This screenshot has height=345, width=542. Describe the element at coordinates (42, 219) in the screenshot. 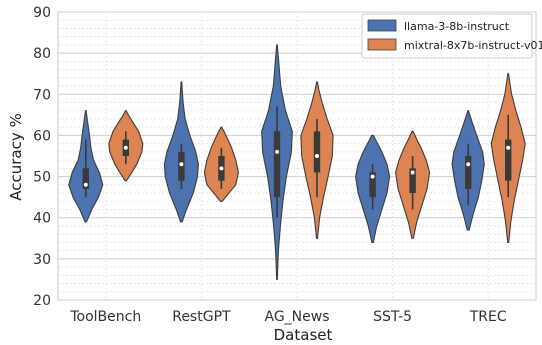

I see `y-tick-label: 40` at that location.